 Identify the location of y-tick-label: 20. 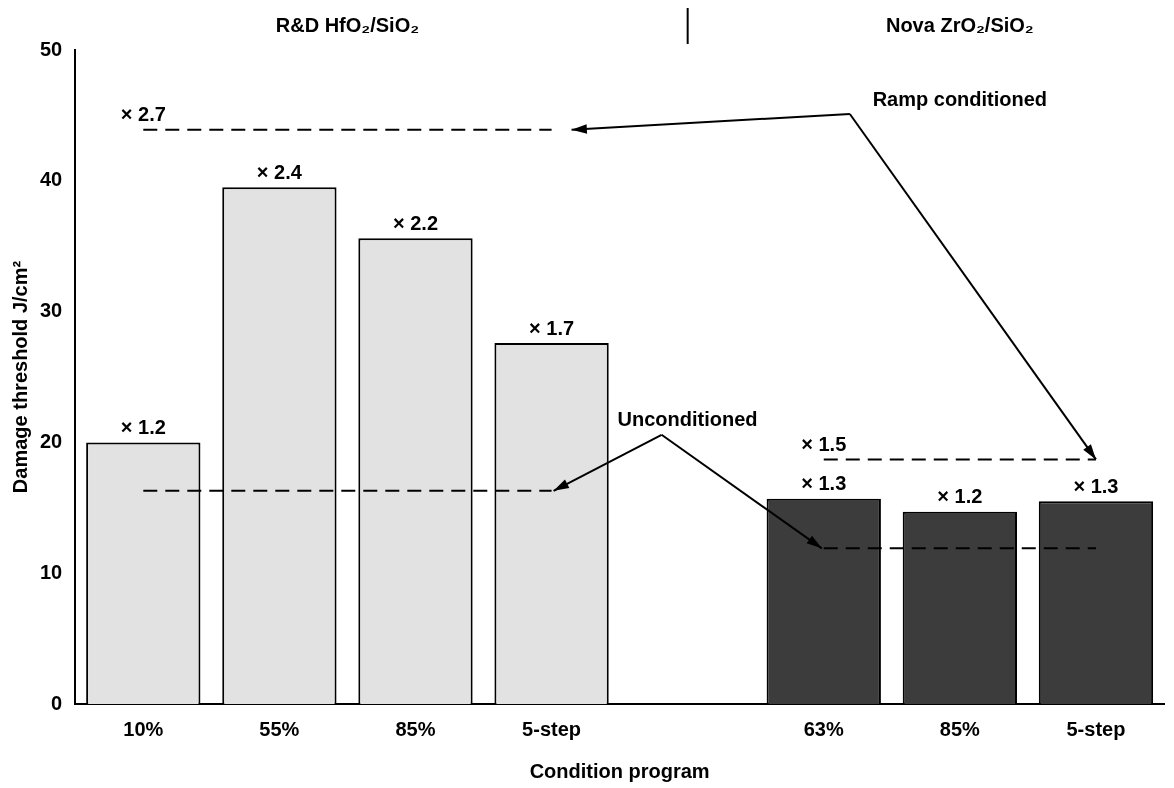
(51, 440).